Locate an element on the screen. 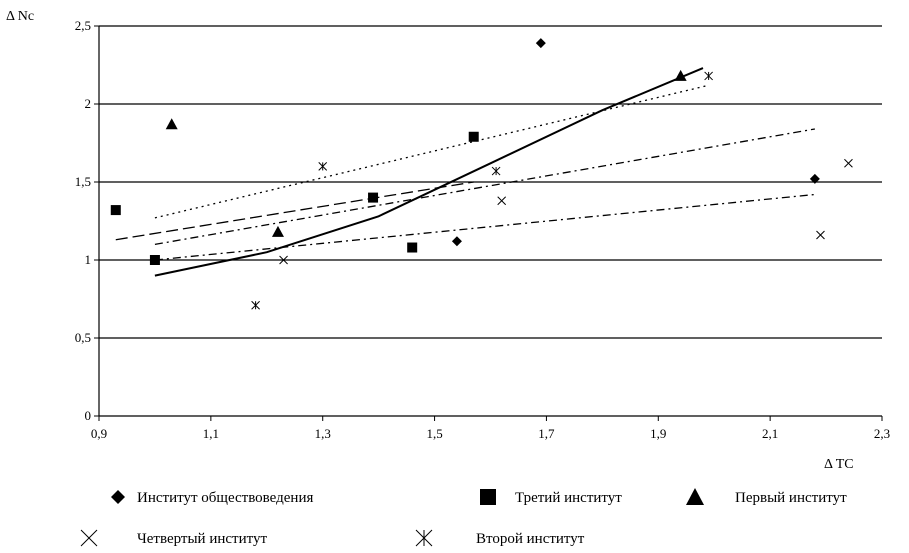 The image size is (909, 553). y-tick-label: 0,5 is located at coordinates (83, 337).